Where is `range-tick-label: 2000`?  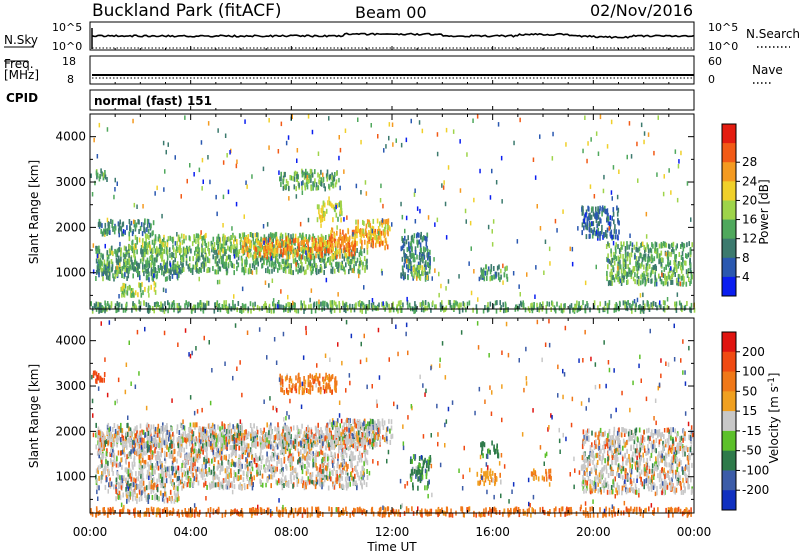
range-tick-label: 2000 is located at coordinates (70, 227).